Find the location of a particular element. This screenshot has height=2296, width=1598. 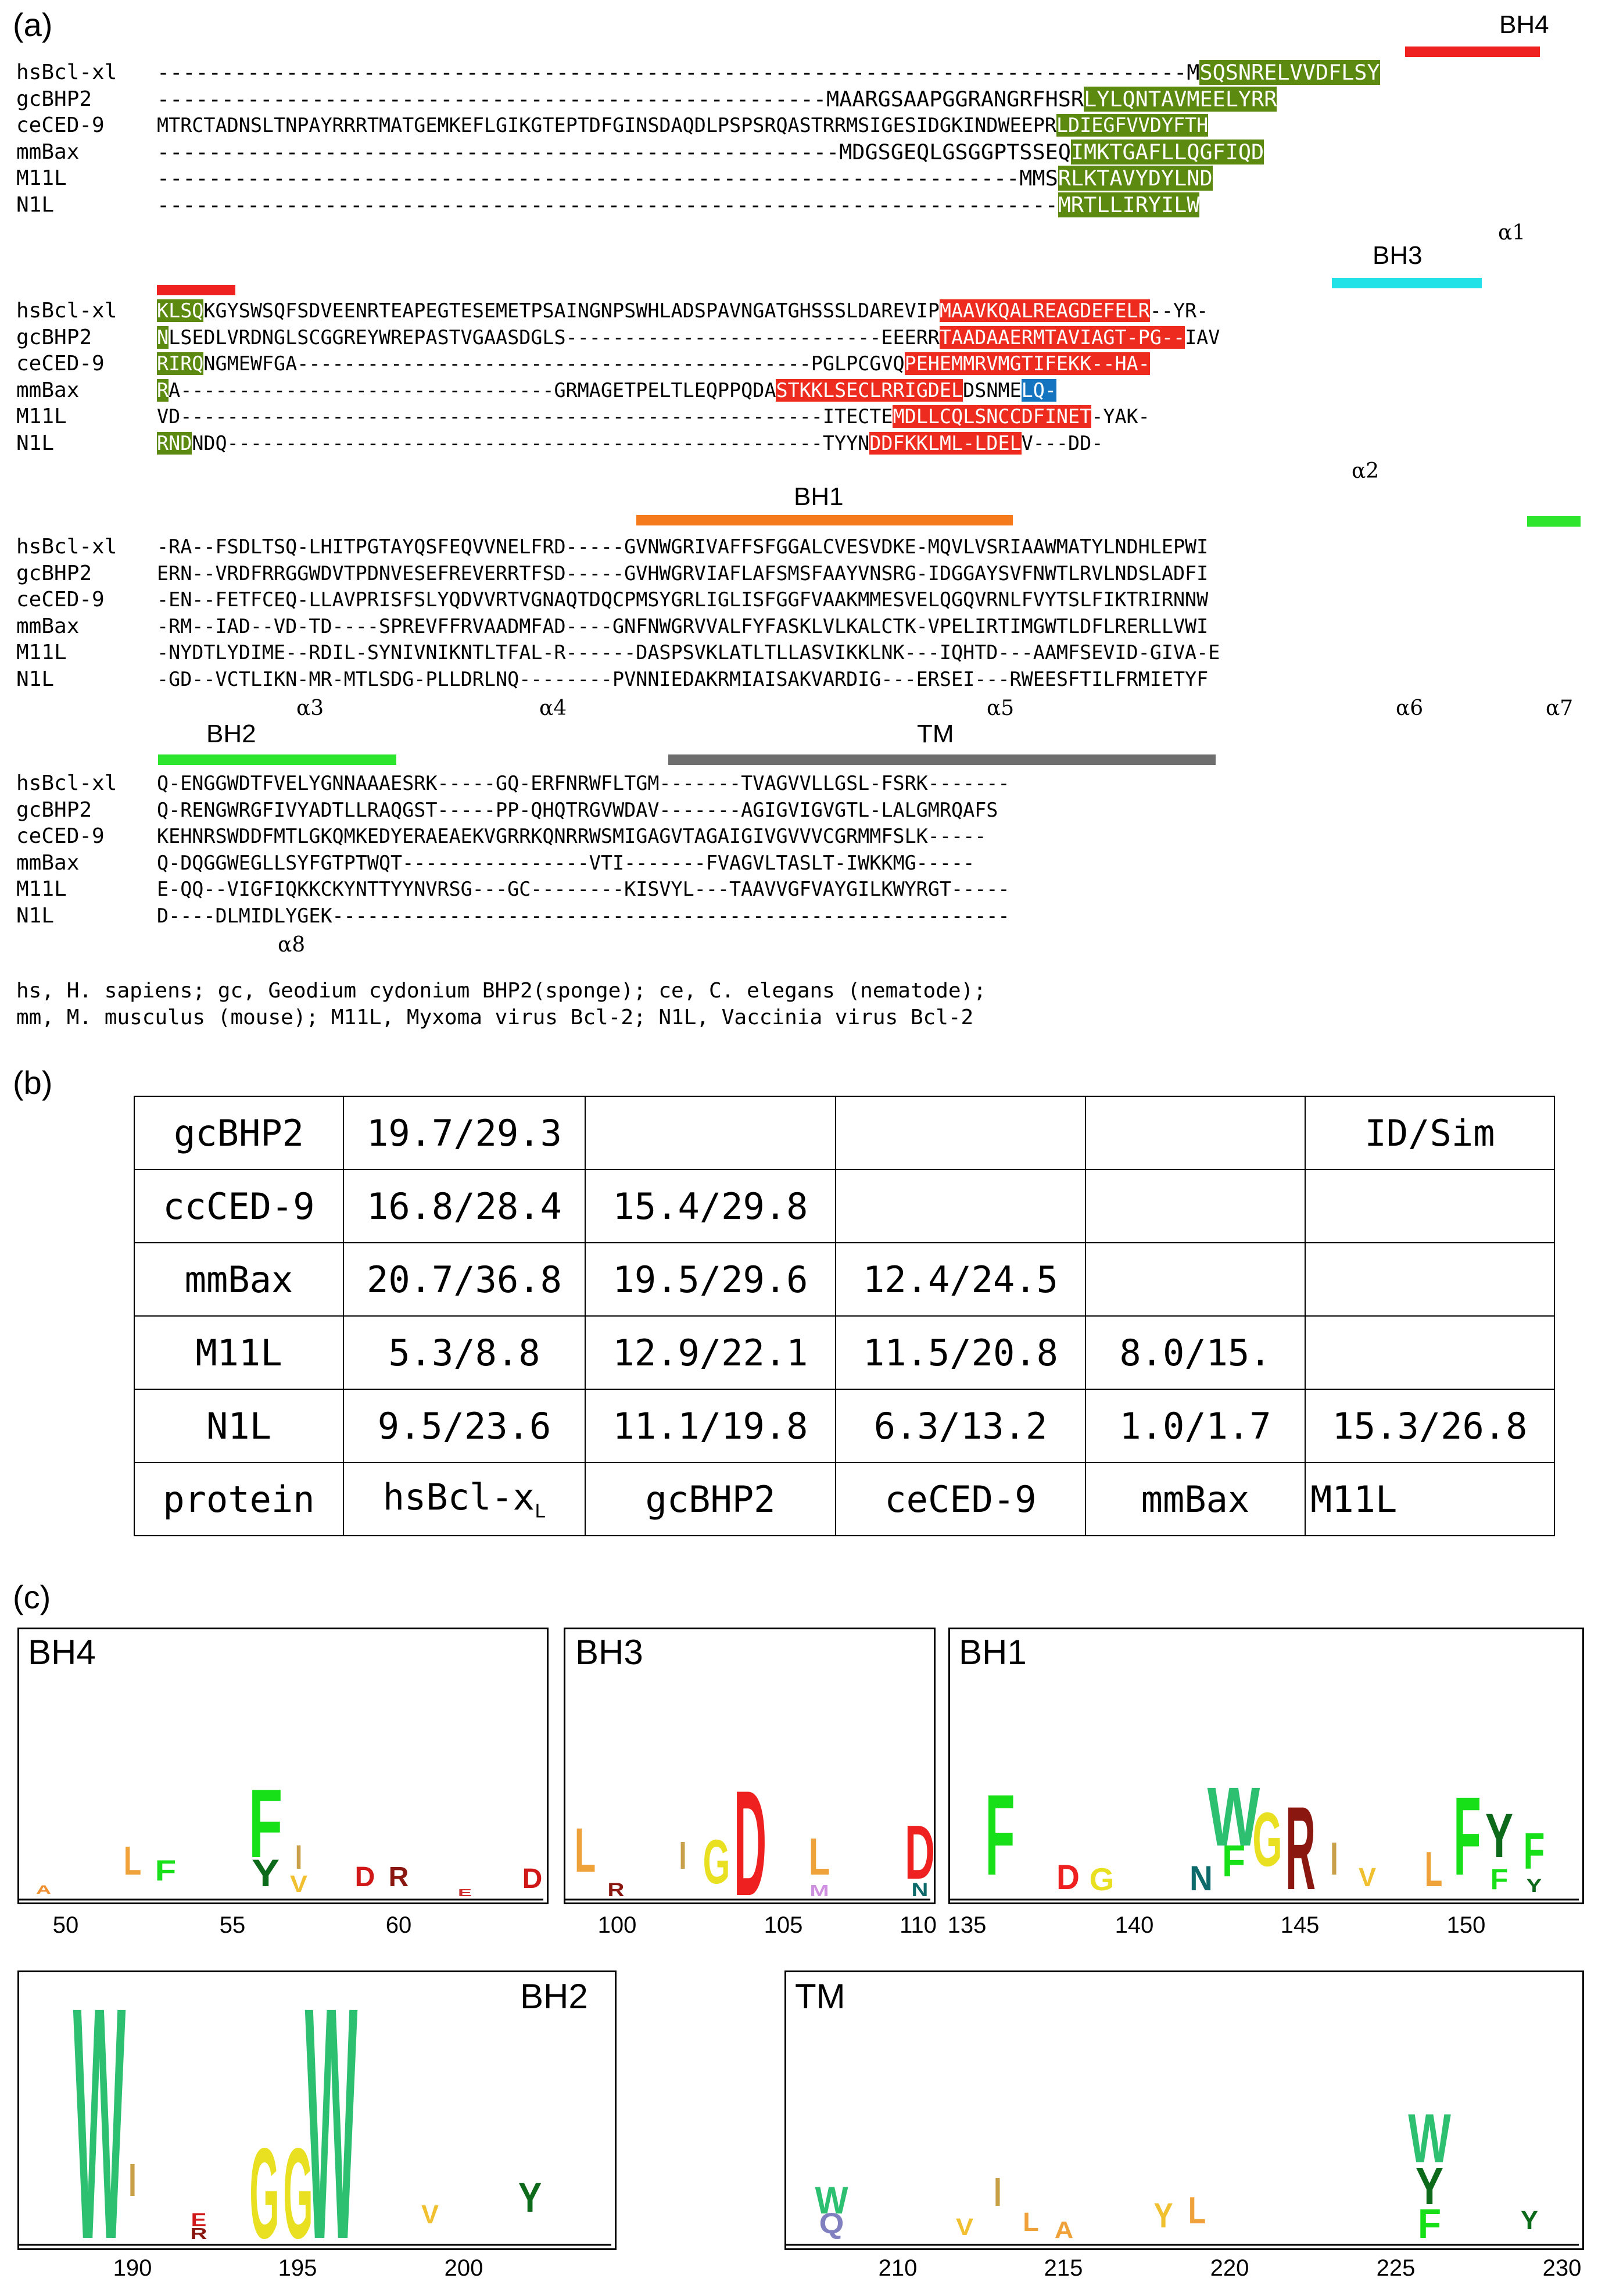

helix-label-a4: α4 is located at coordinates (553, 708).